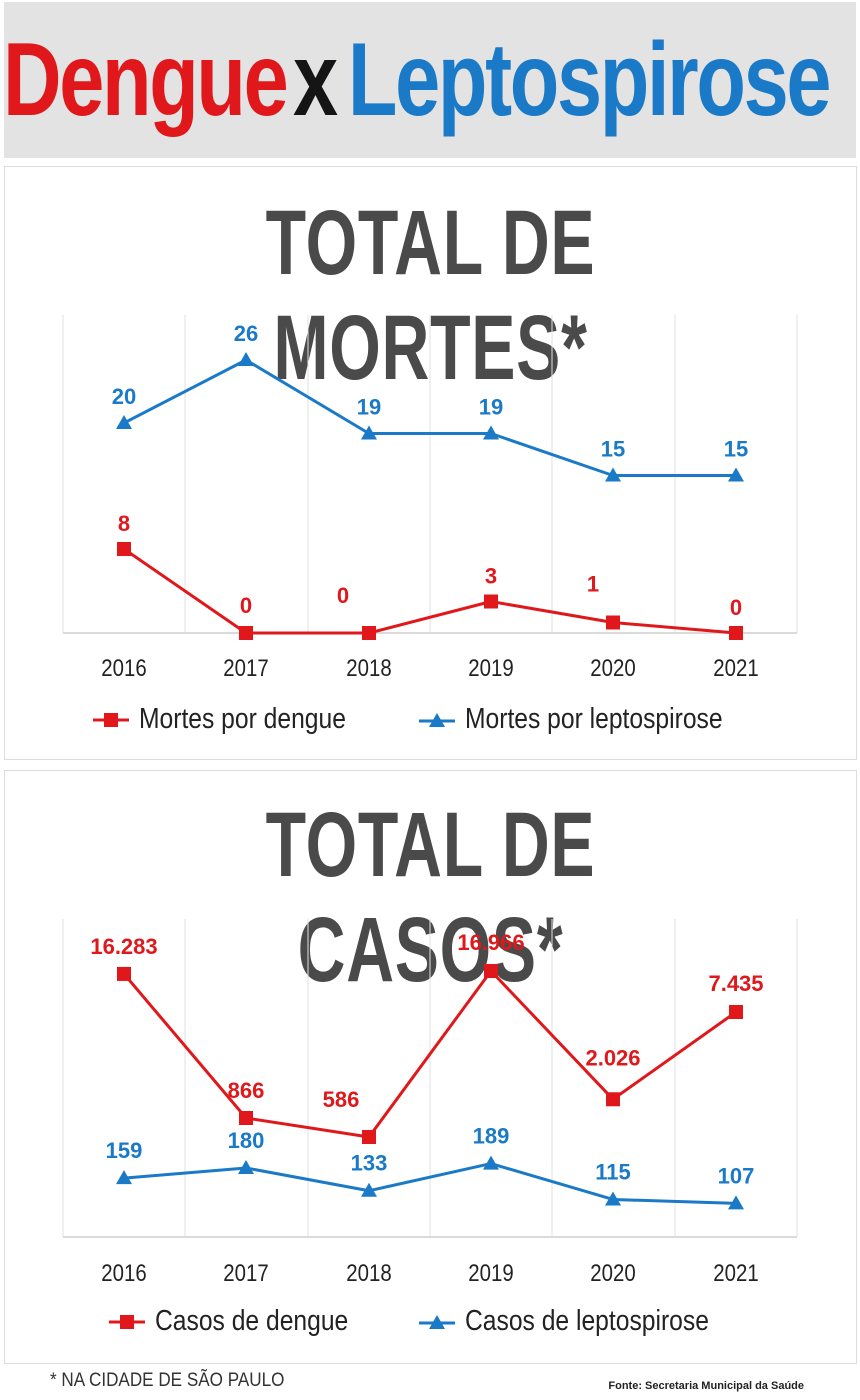 This screenshot has width=860, height=1400. Describe the element at coordinates (369, 1163) in the screenshot. I see `data-label: 133` at that location.